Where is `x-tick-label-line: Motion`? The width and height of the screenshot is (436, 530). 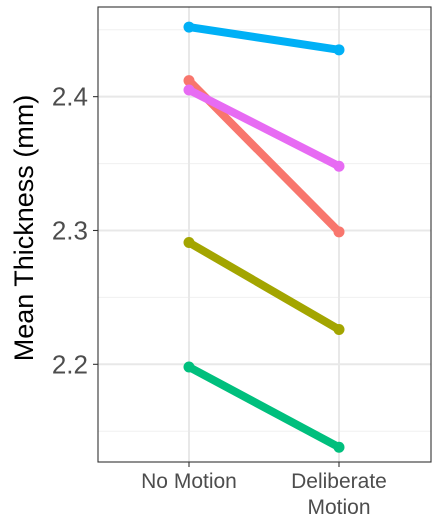
x-tick-label-line: Motion is located at coordinates (338, 507).